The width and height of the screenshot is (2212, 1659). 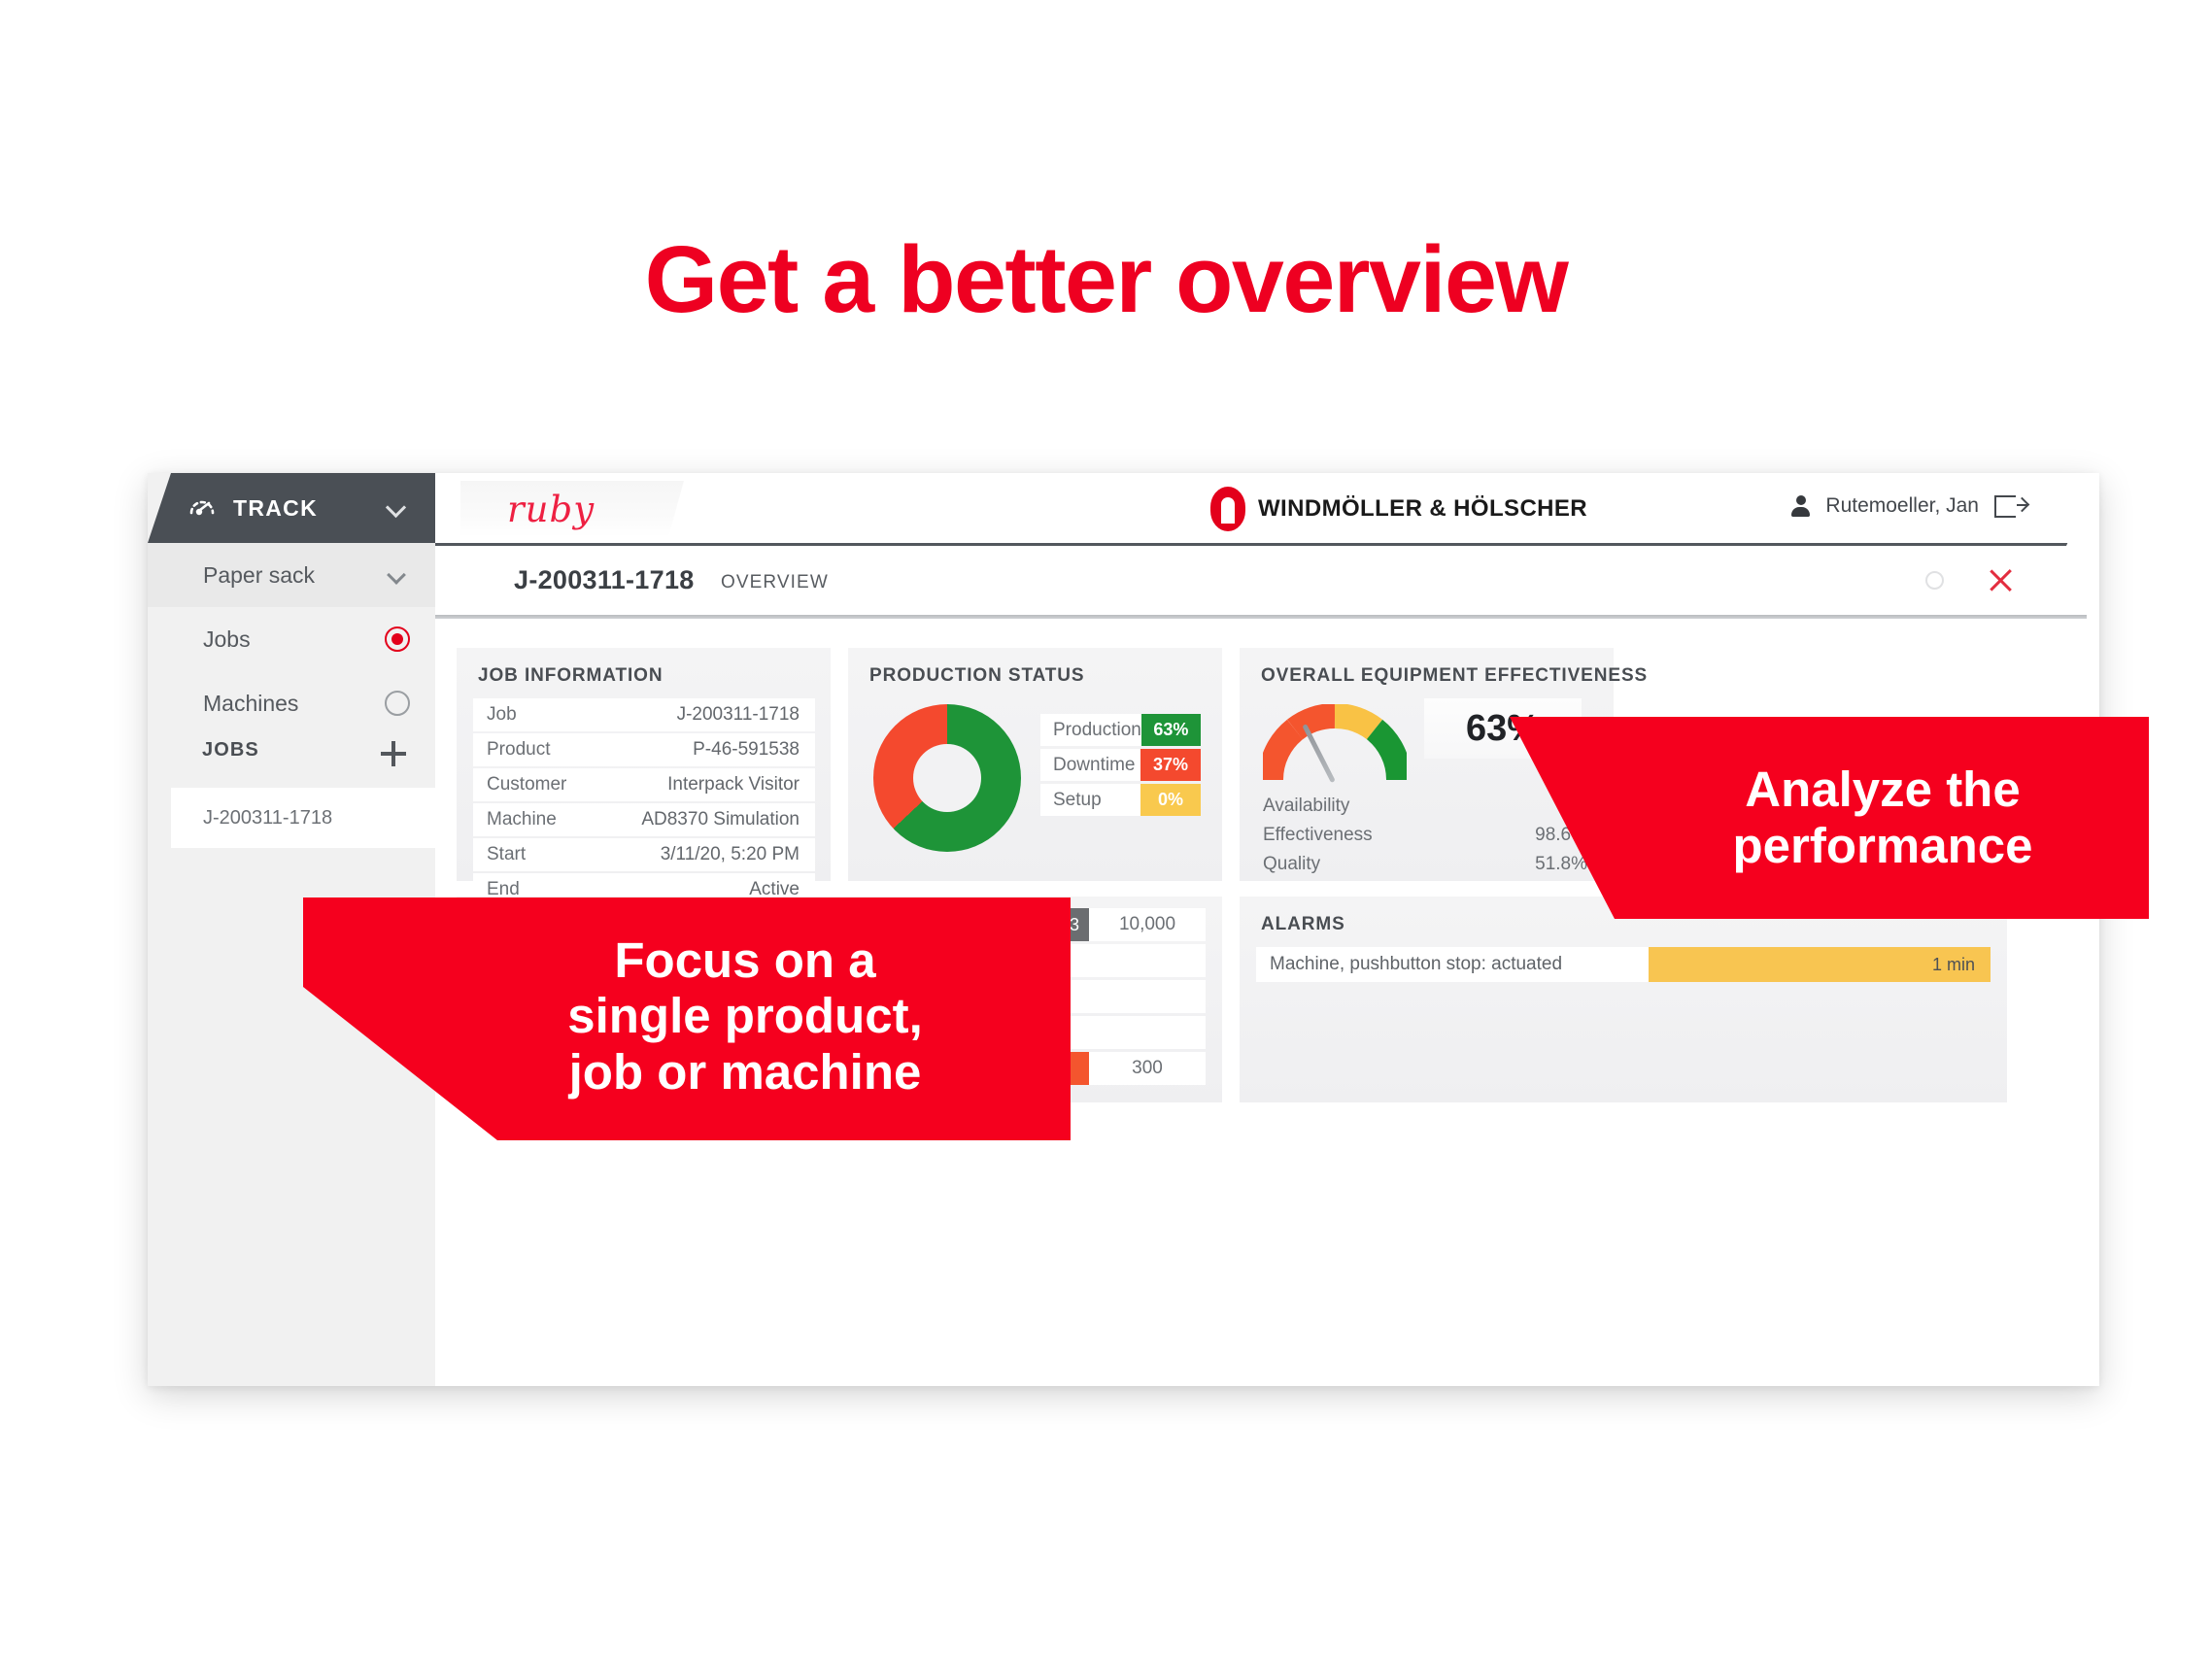 I want to click on row-key: Job, so click(x=502, y=715).